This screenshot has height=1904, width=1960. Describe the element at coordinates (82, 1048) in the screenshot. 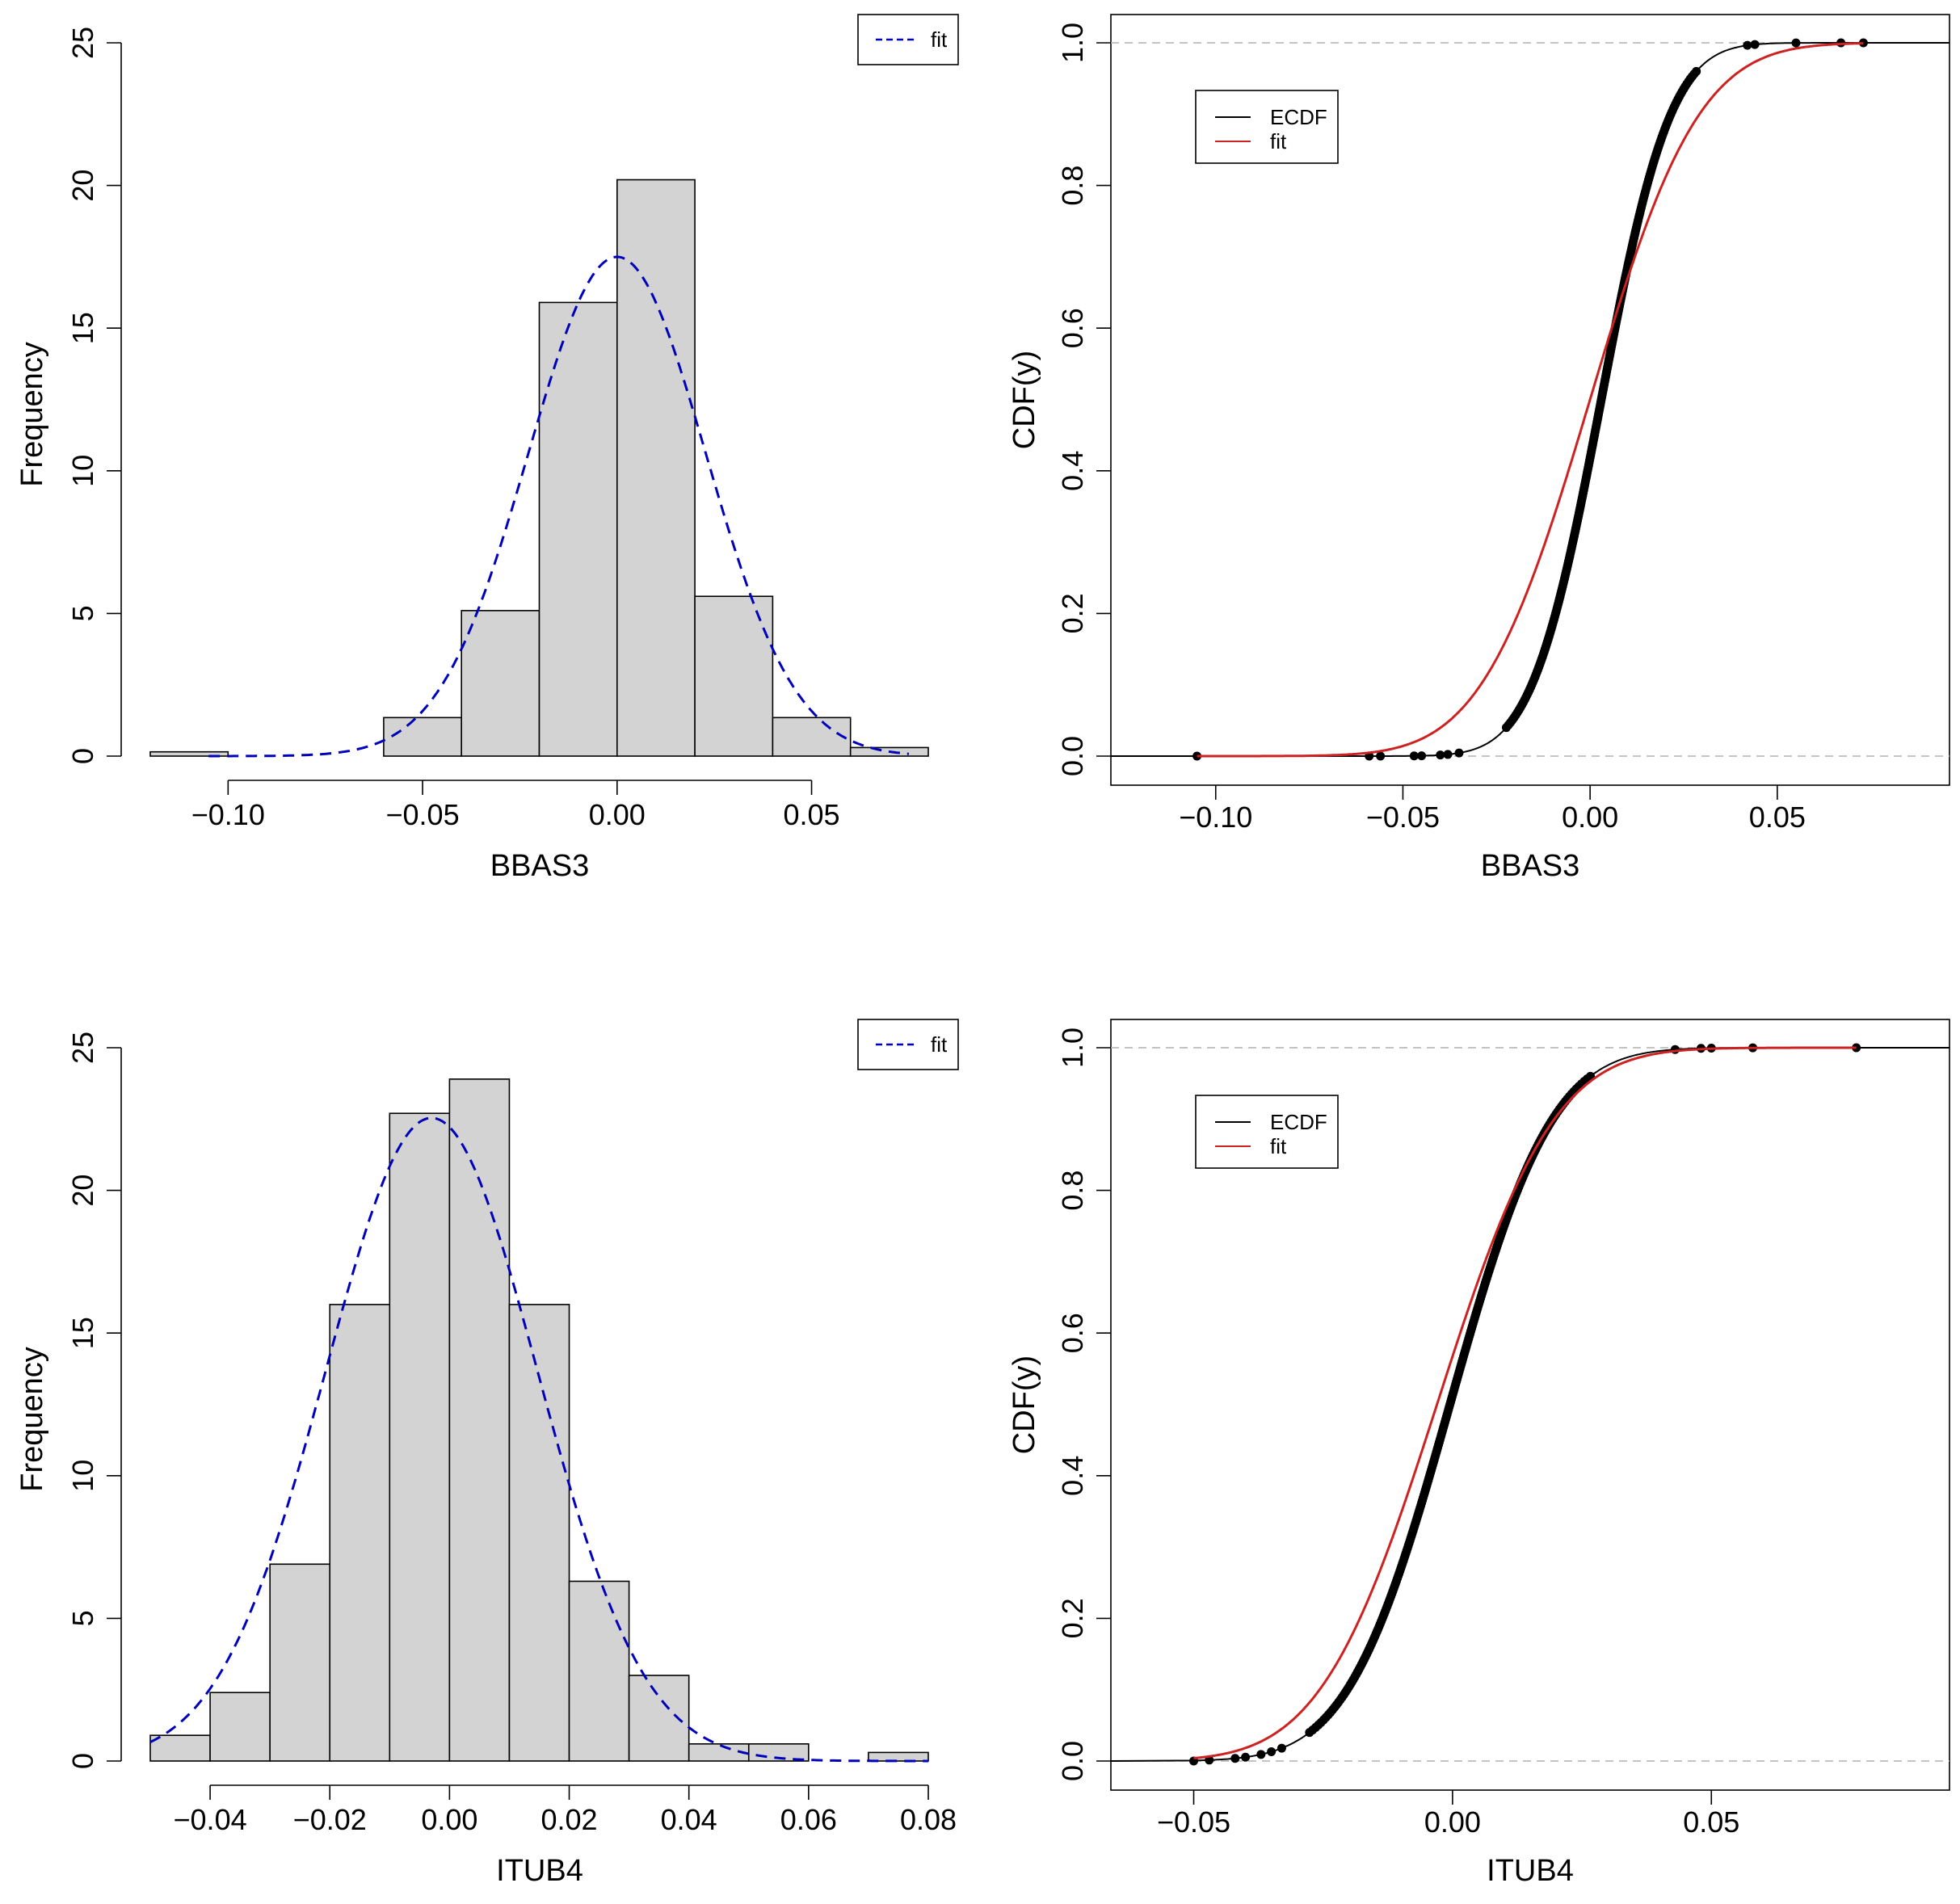

I see `y-tick-label: 25` at that location.